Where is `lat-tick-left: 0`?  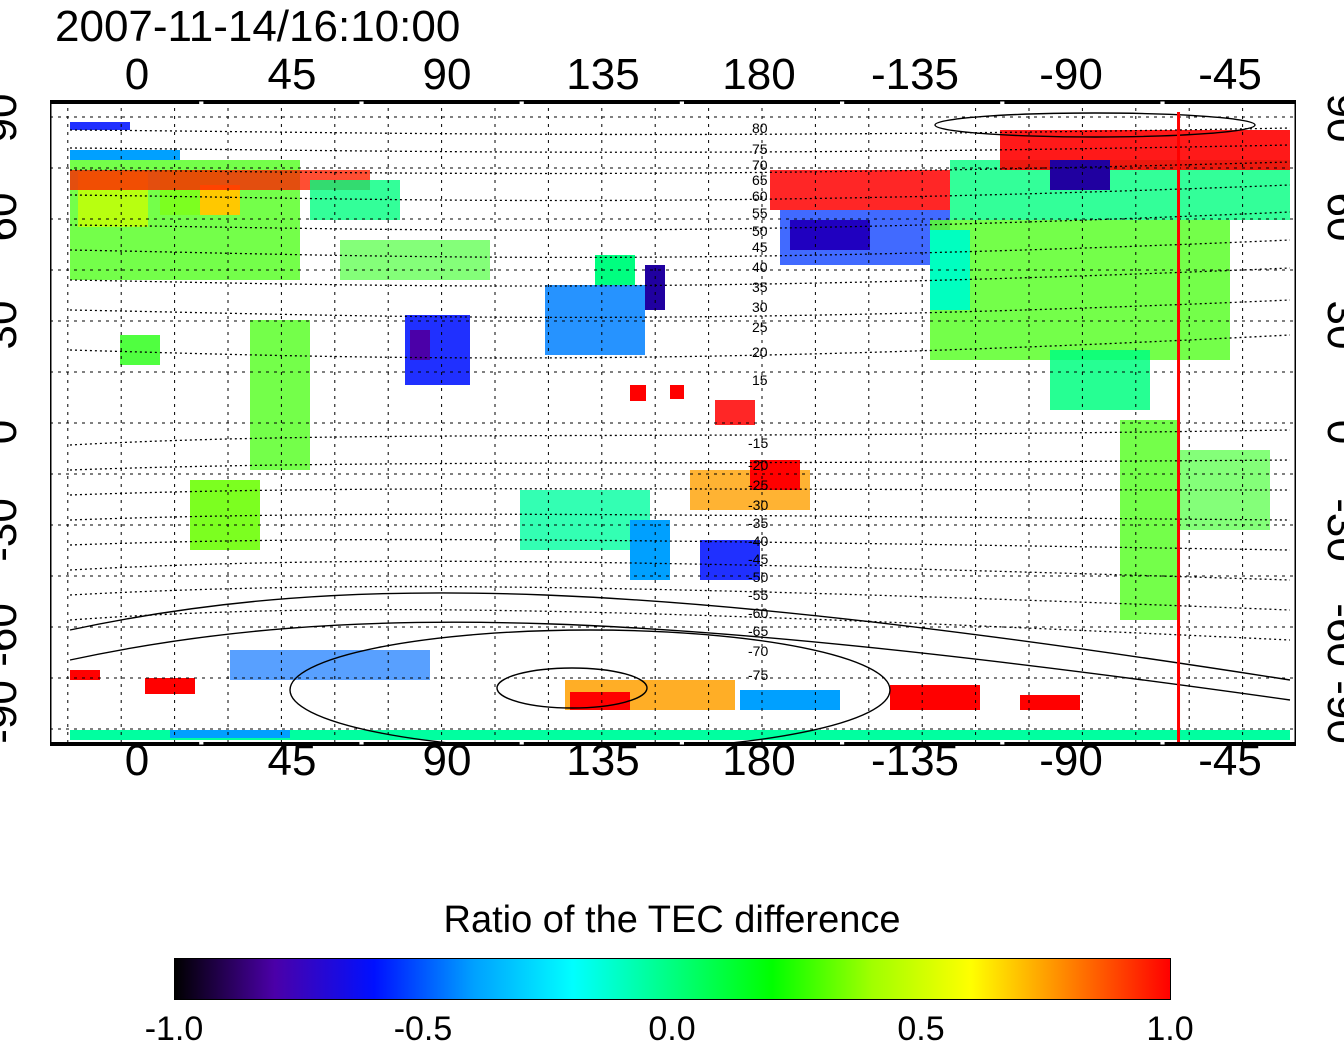
lat-tick-left: 0 is located at coordinates (13, 432).